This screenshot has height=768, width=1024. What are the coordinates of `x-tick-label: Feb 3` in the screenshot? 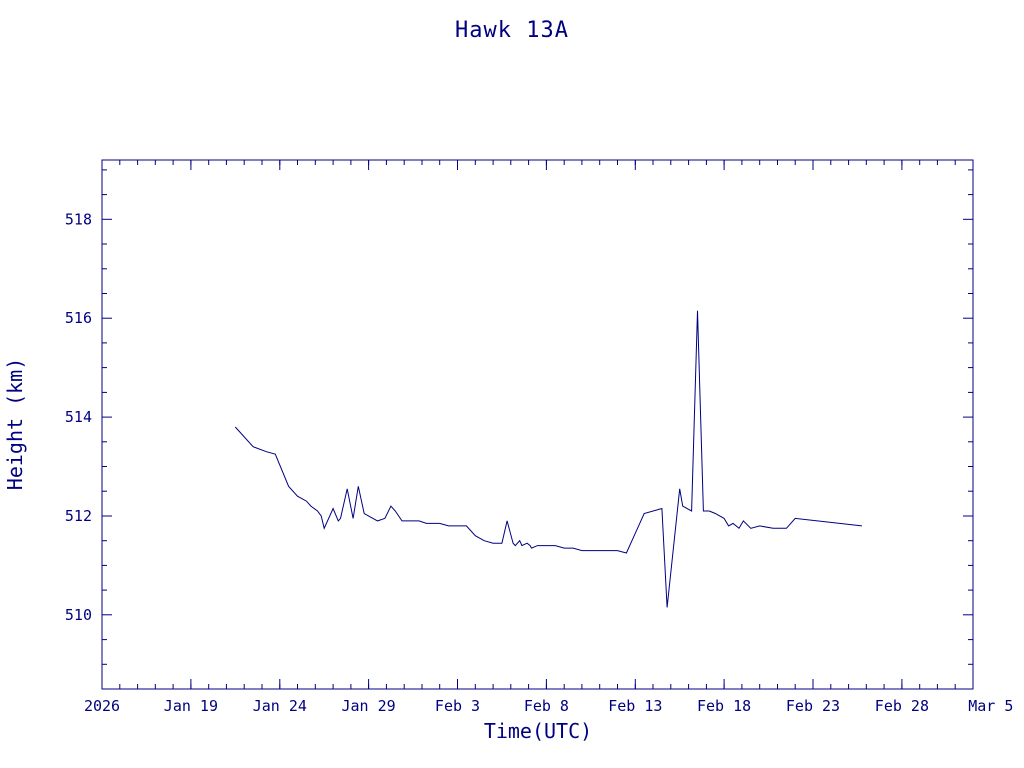 It's located at (457, 706).